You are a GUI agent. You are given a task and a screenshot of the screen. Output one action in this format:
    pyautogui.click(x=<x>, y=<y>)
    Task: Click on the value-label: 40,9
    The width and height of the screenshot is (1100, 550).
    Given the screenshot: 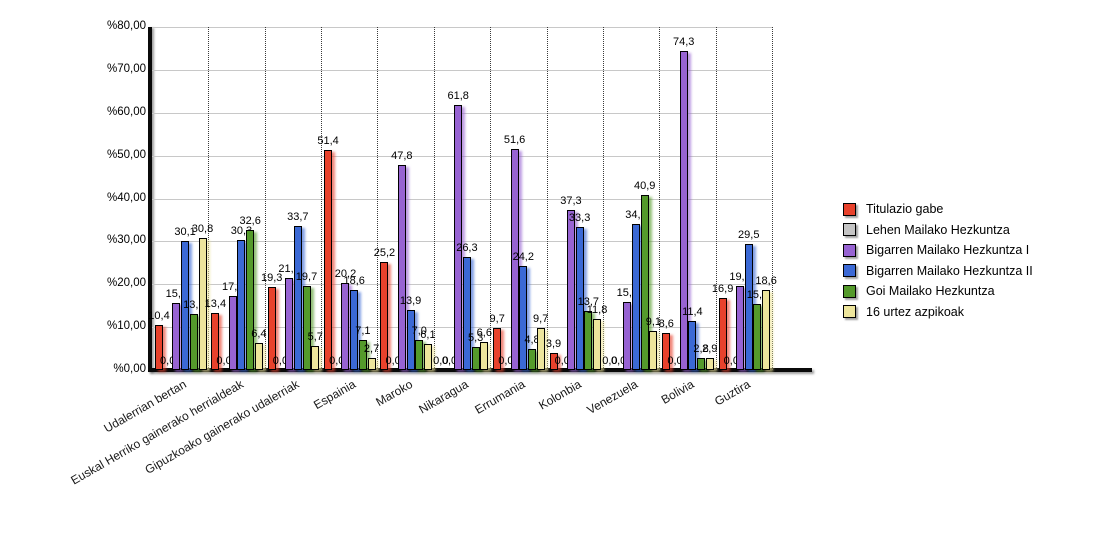 What is the action you would take?
    pyautogui.click(x=644, y=185)
    